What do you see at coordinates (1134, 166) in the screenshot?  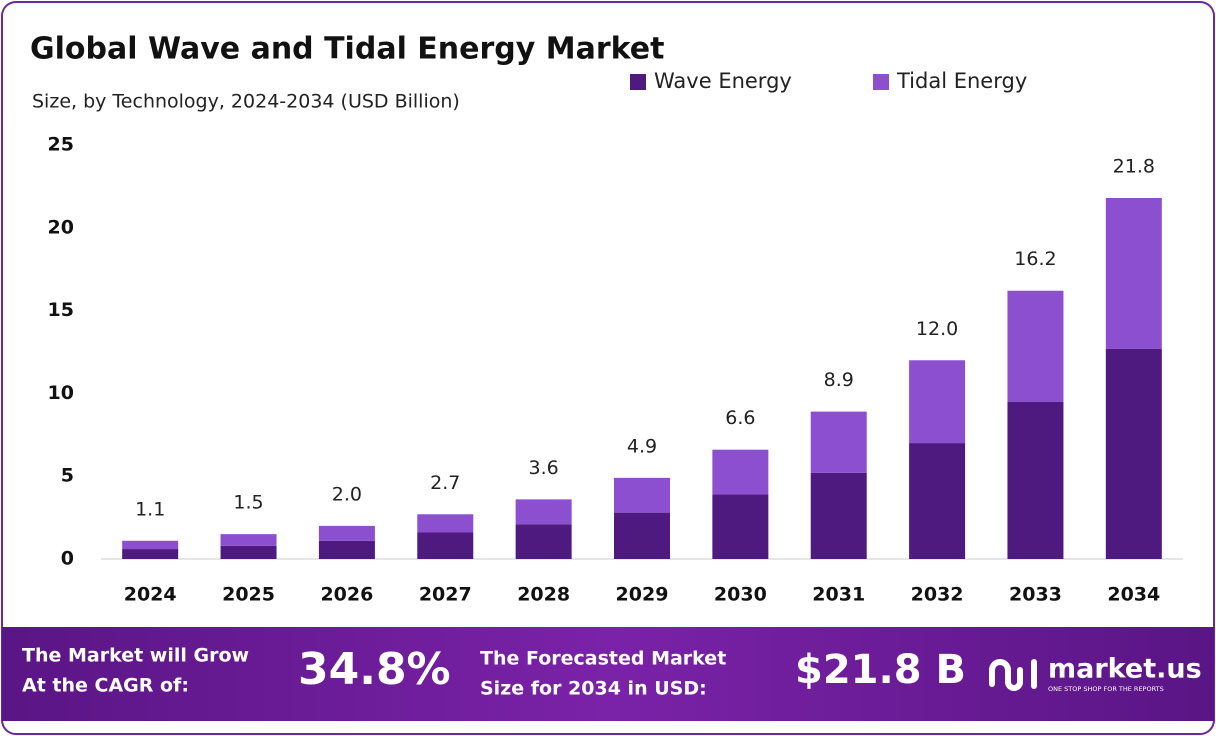 I see `total-label: 21.8` at bounding box center [1134, 166].